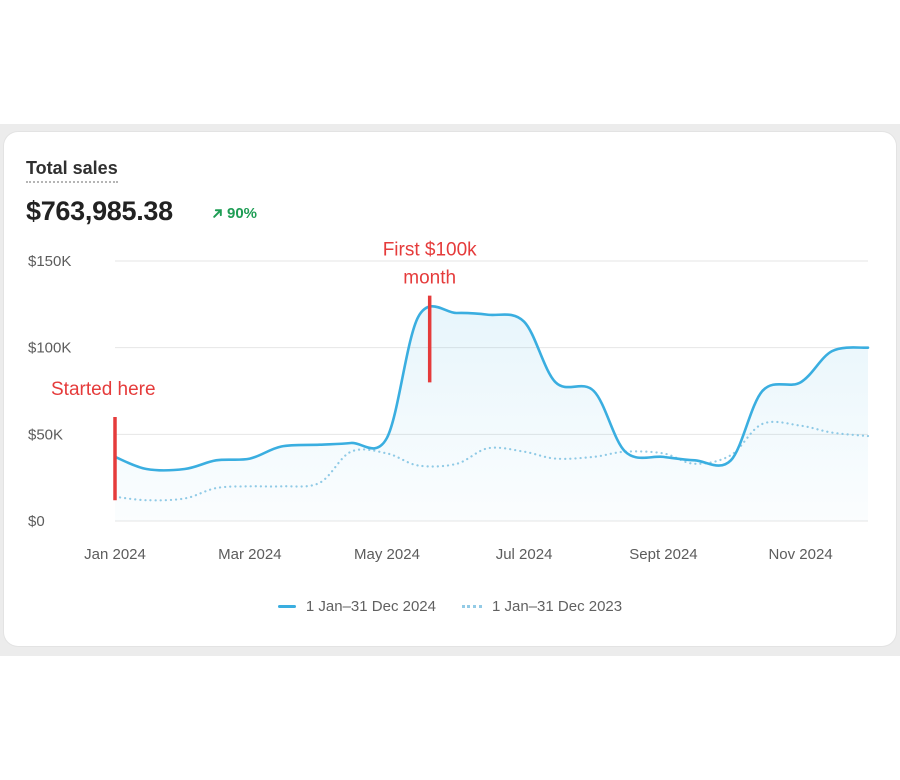  Describe the element at coordinates (450, 606) in the screenshot. I see `chart-legend: 1 Jan–31 Dec 2024 1 Jan–31 Dec 2023` at that location.